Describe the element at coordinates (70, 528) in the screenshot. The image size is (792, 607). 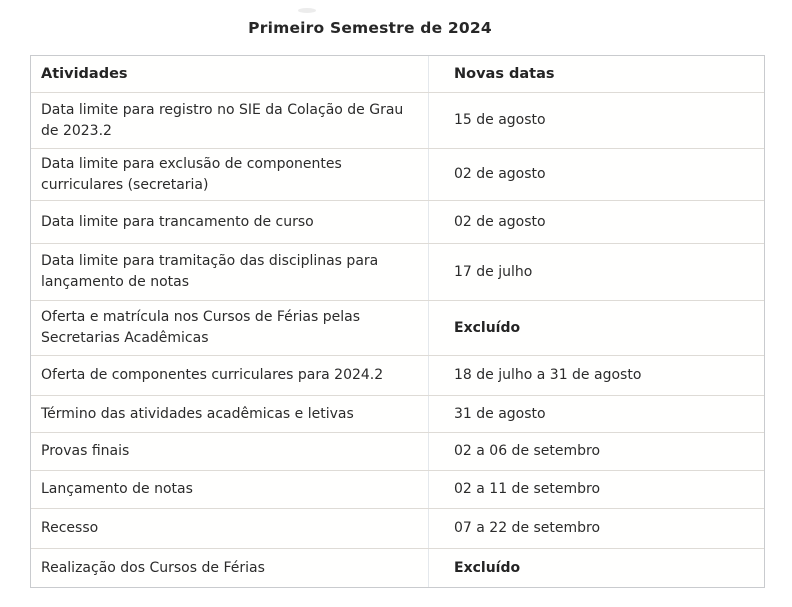
I see `activity-text: Recesso` at that location.